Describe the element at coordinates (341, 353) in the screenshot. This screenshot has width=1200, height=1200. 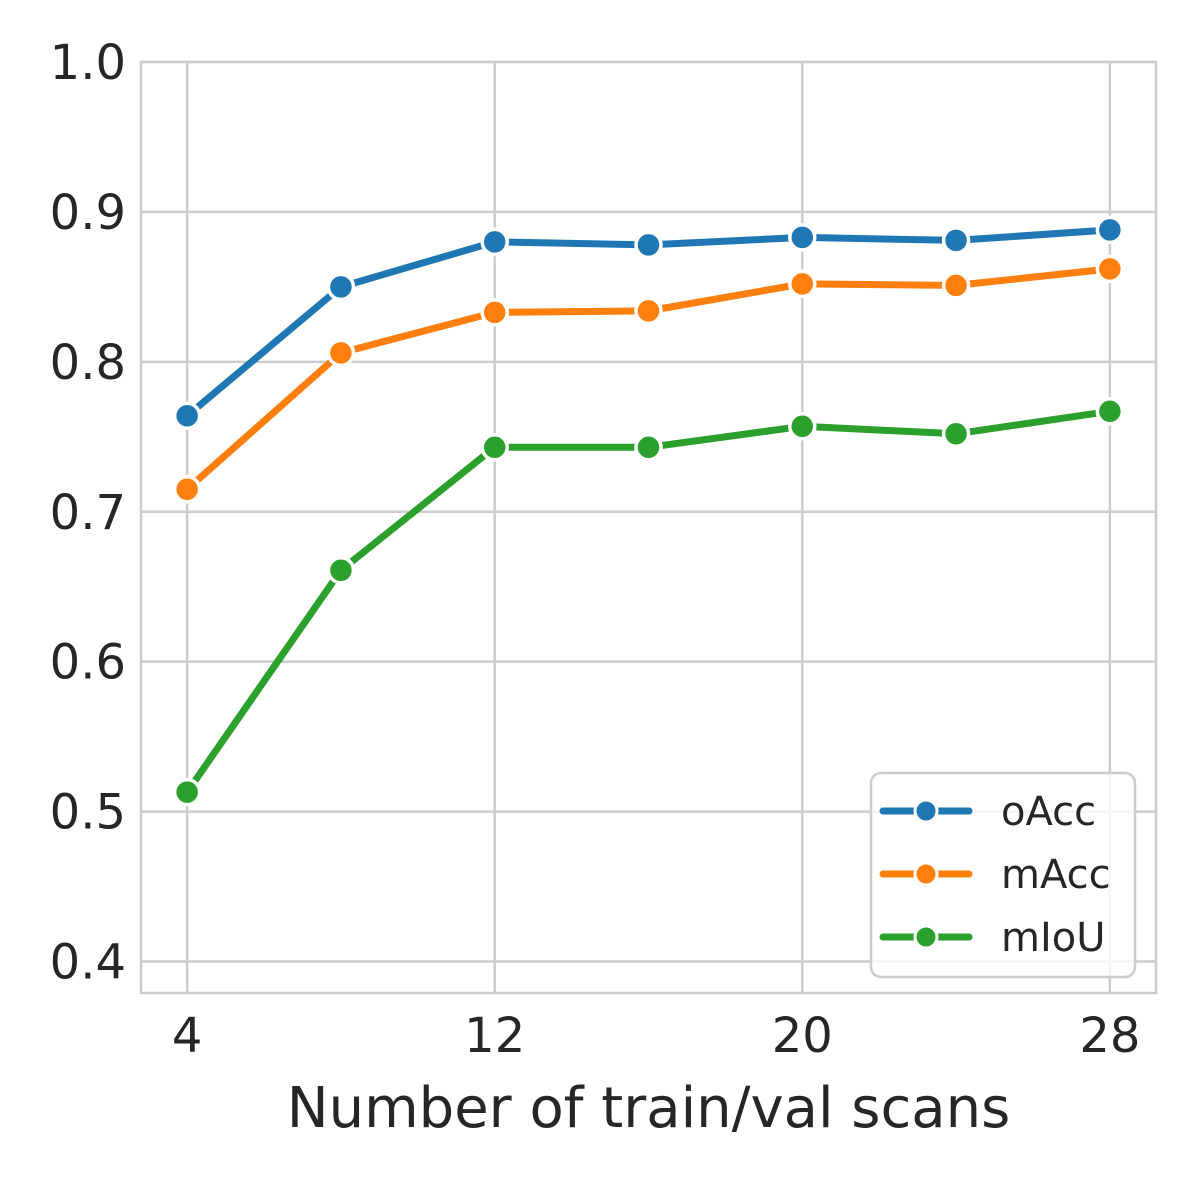
I see `data-point-mAcc-x8` at that location.